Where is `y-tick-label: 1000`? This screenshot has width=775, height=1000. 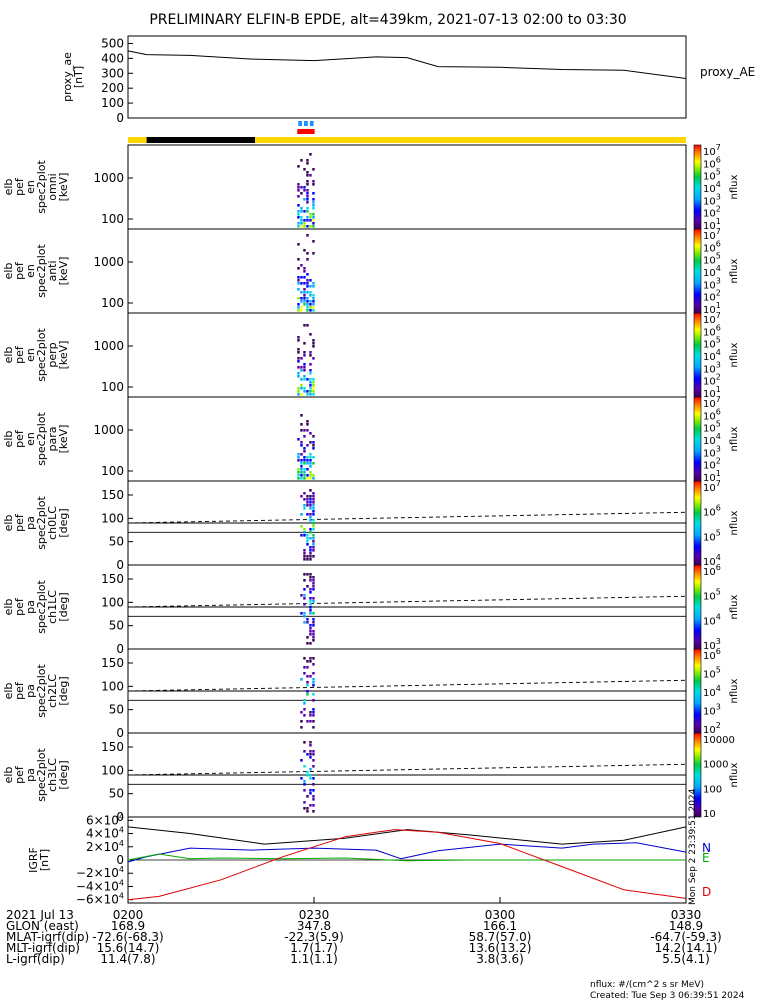
y-tick-label: 1000 is located at coordinates (108, 262).